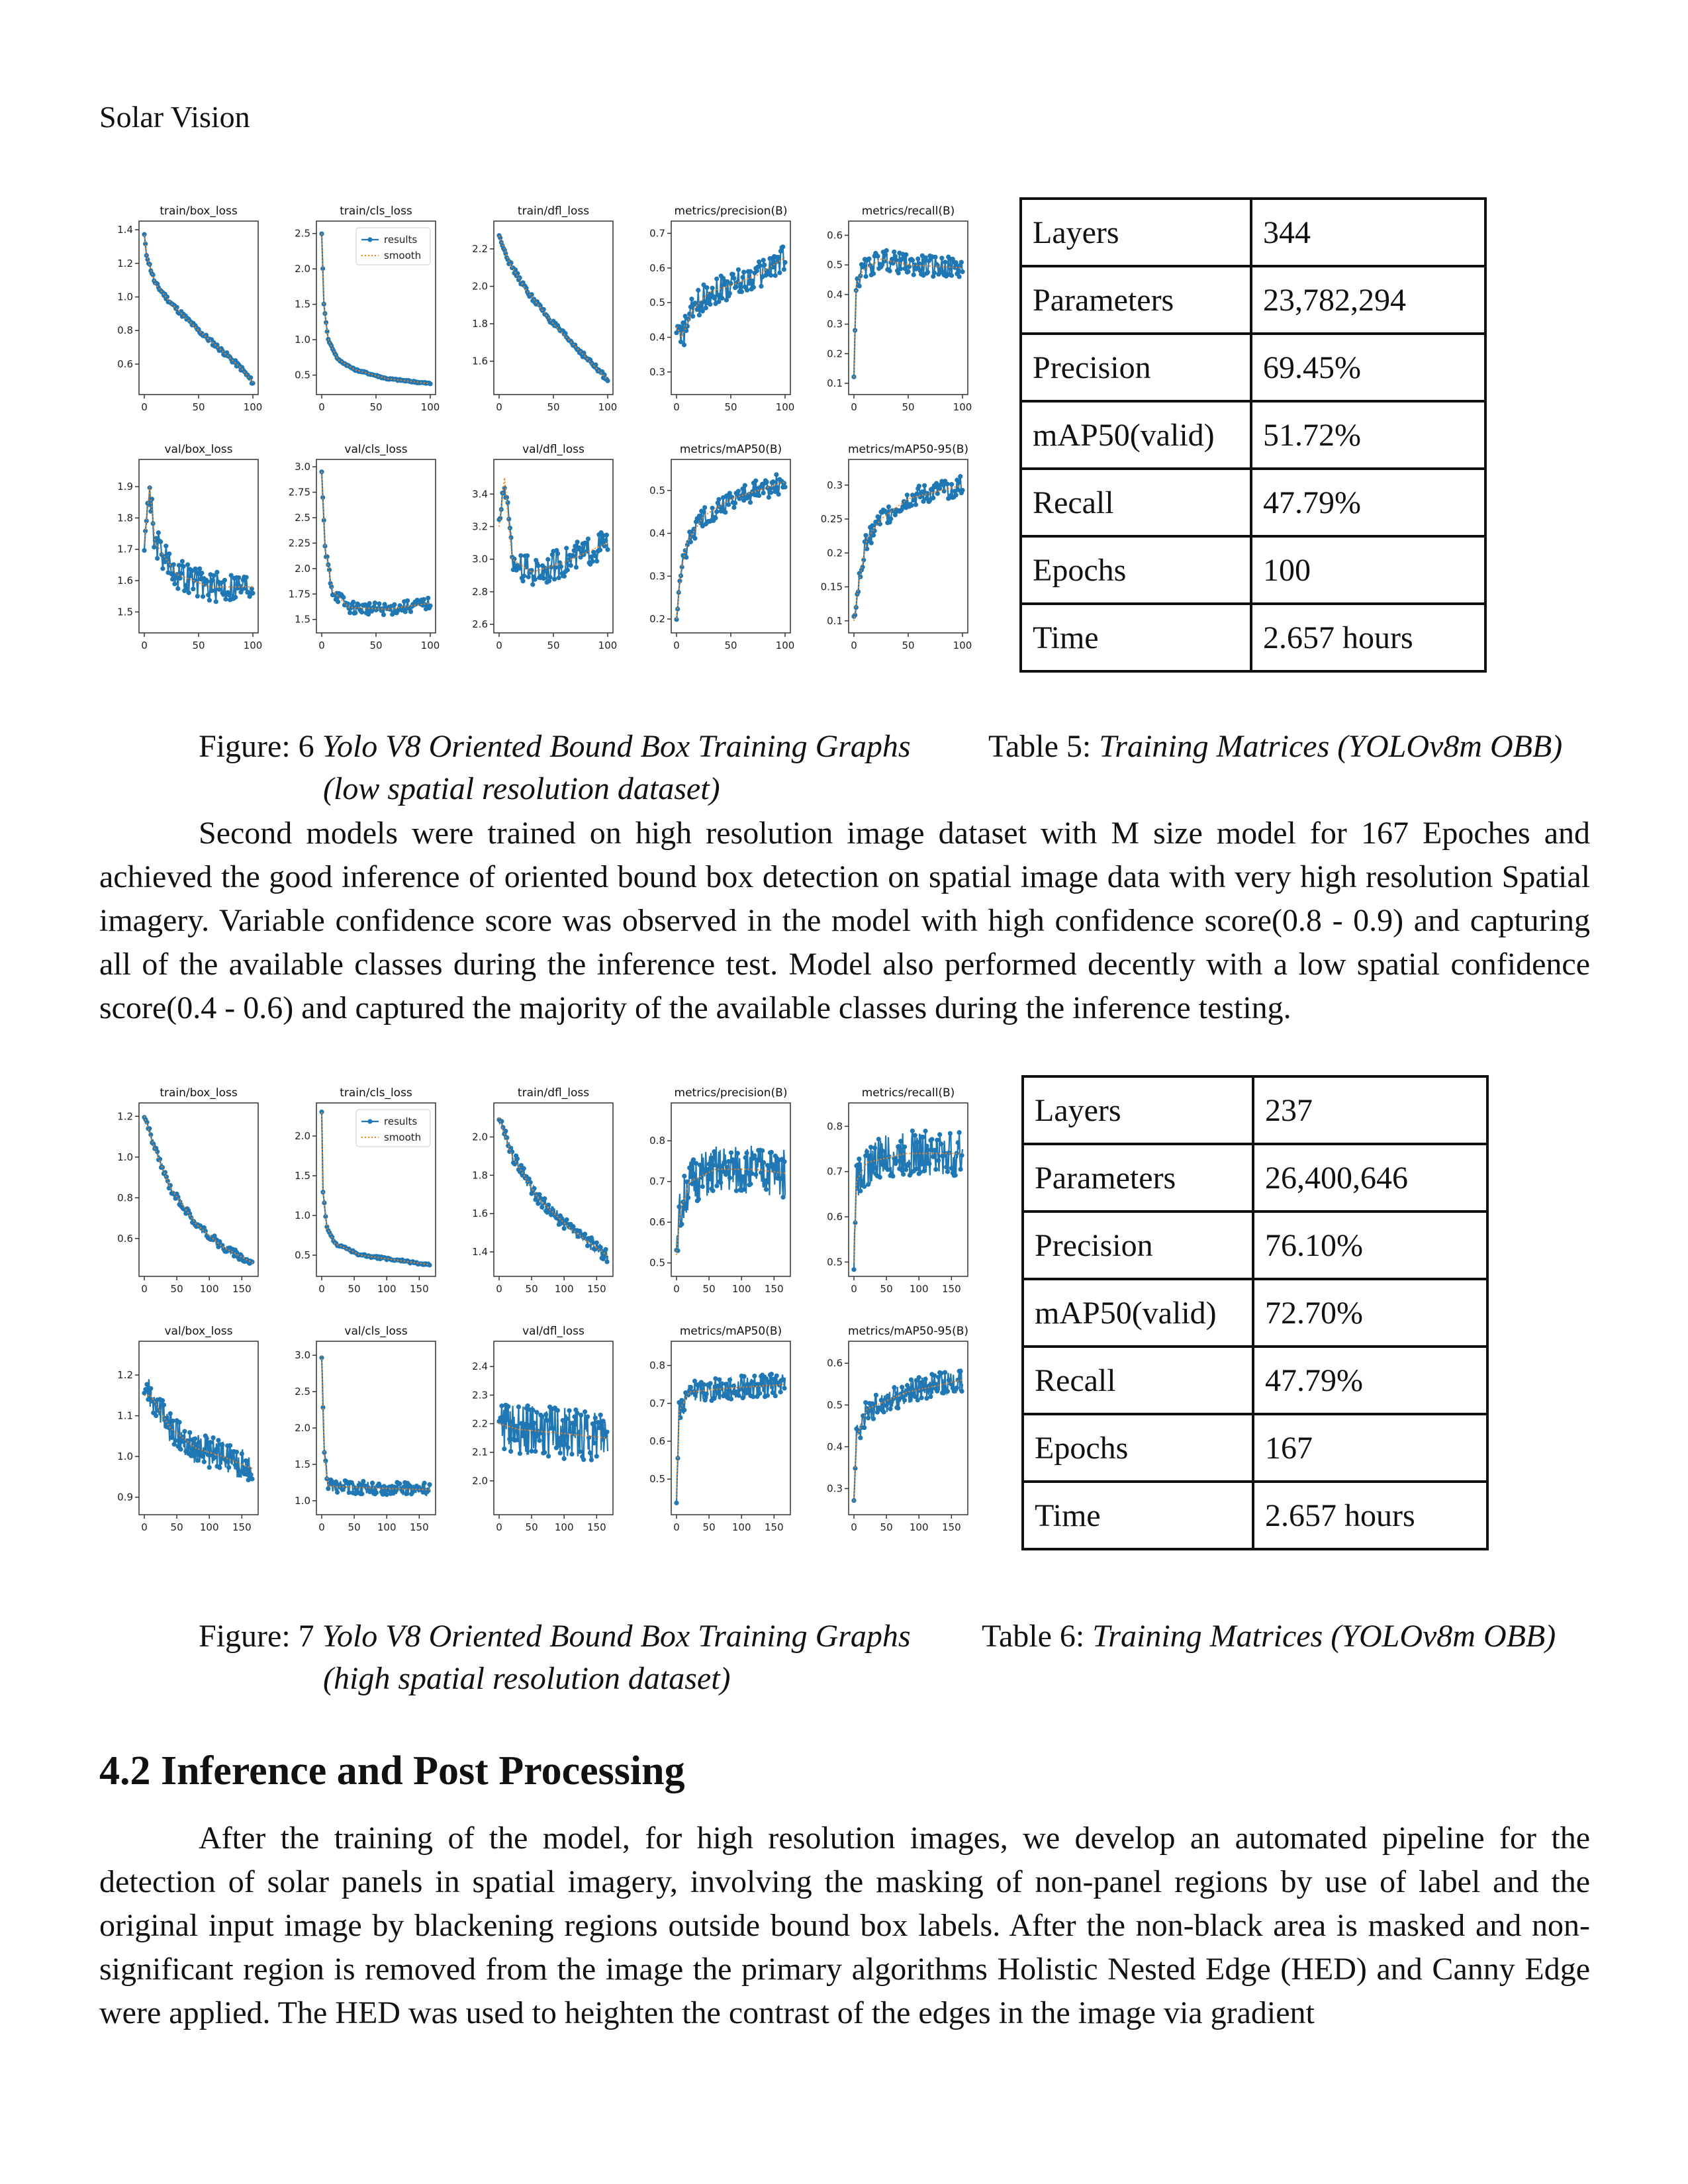  What do you see at coordinates (835, 1172) in the screenshot?
I see `y-tick-label: 0.7` at bounding box center [835, 1172].